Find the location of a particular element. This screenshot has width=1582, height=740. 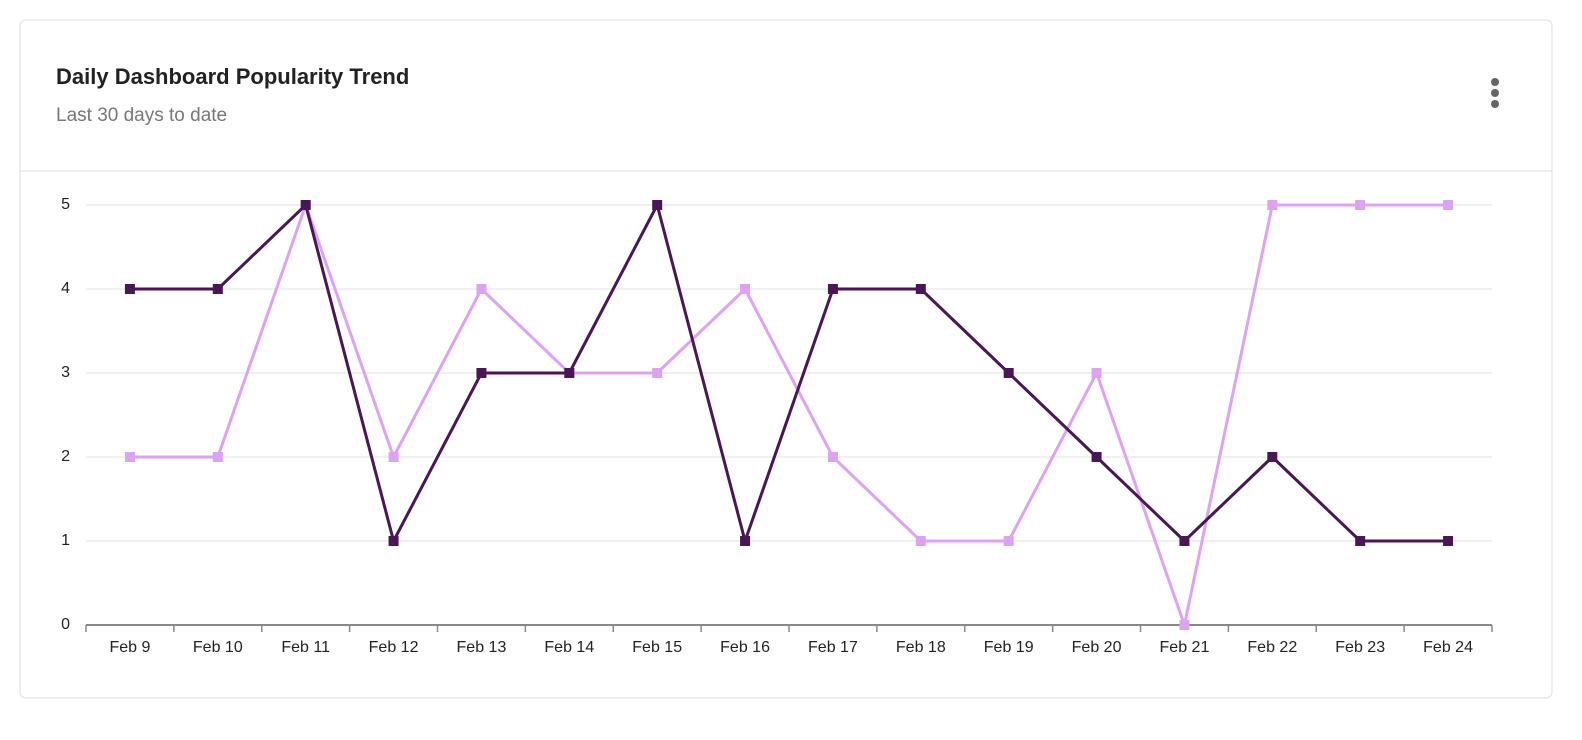

x-tick-label: Feb 9 is located at coordinates (129, 647).